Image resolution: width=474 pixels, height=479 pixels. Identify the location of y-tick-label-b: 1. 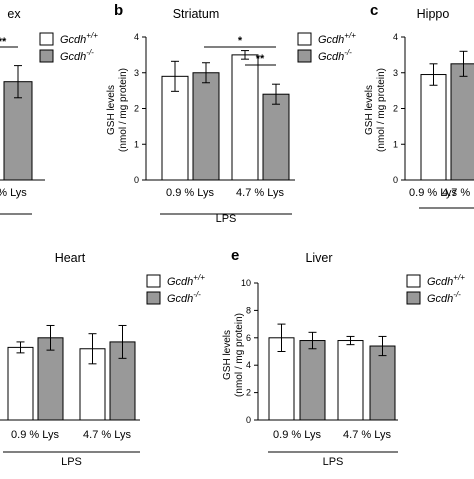
(136, 144).